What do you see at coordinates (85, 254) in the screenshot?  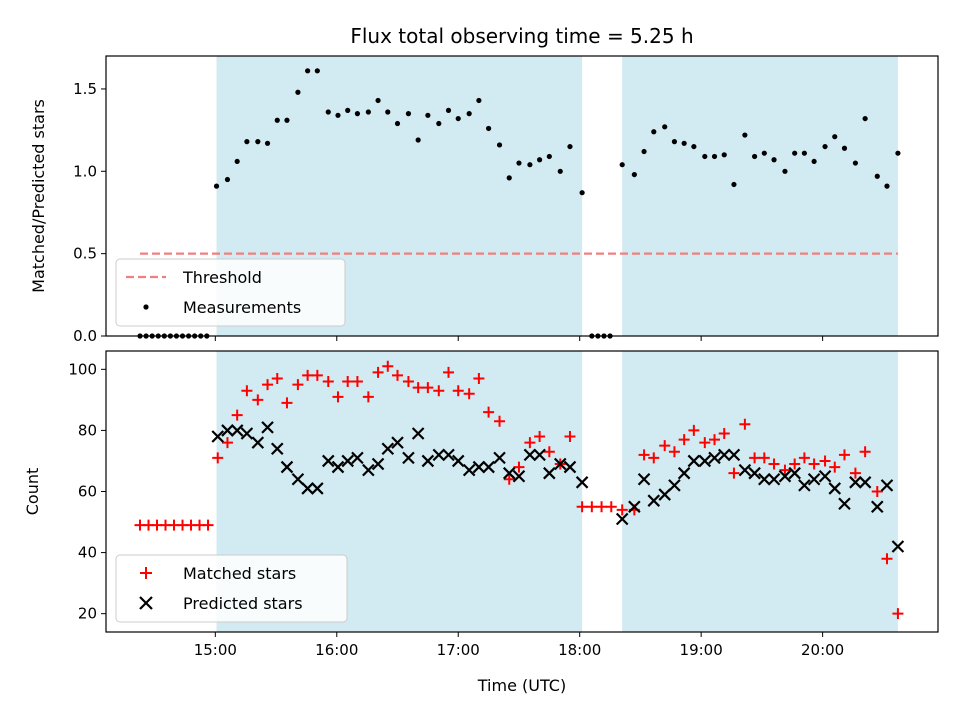 I see `y-tick-label: 0.5` at bounding box center [85, 254].